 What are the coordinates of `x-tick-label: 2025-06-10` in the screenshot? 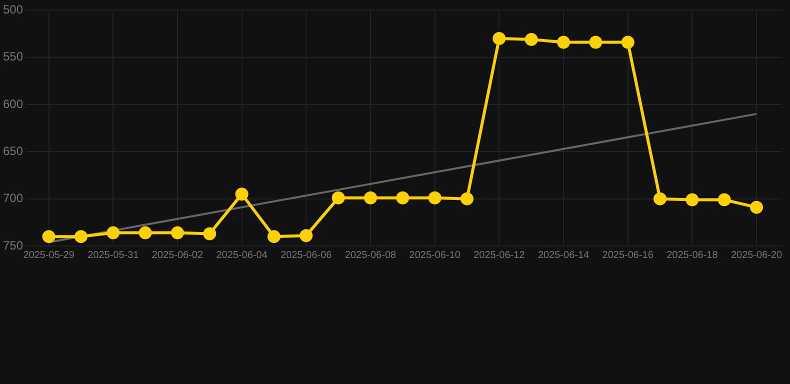 It's located at (435, 255).